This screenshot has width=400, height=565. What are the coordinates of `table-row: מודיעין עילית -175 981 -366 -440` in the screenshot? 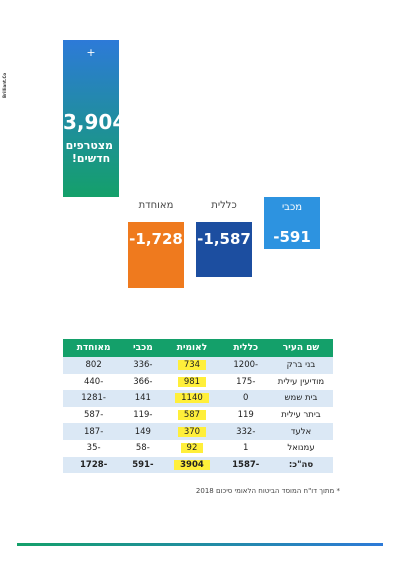 It's located at (198, 382).